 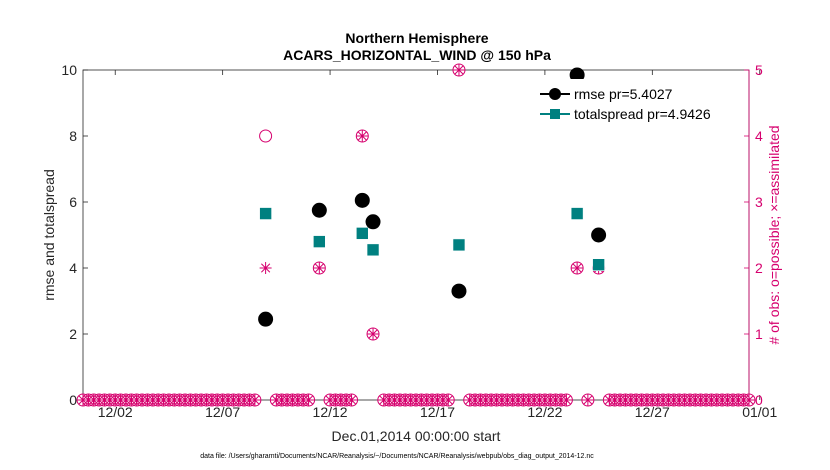 I want to click on legend-rmse-label: rmse pr=5.4027, so click(x=623, y=94).